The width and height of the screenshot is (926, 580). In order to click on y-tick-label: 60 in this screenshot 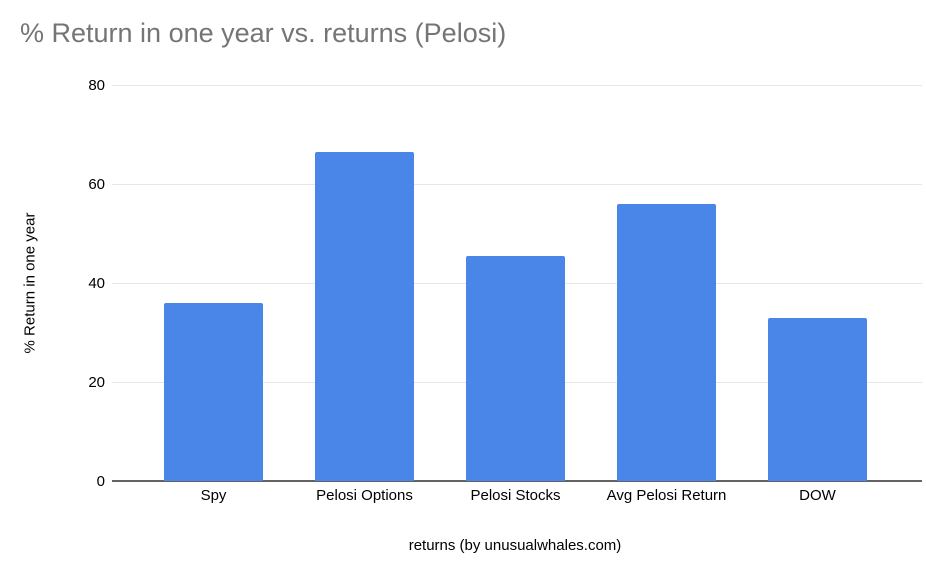, I will do `click(96, 184)`.